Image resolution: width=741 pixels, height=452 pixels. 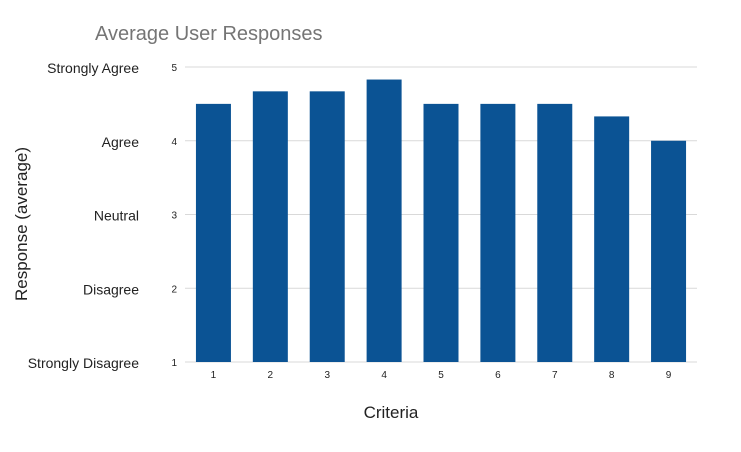 What do you see at coordinates (327, 375) in the screenshot?
I see `x-tick-label: 3` at bounding box center [327, 375].